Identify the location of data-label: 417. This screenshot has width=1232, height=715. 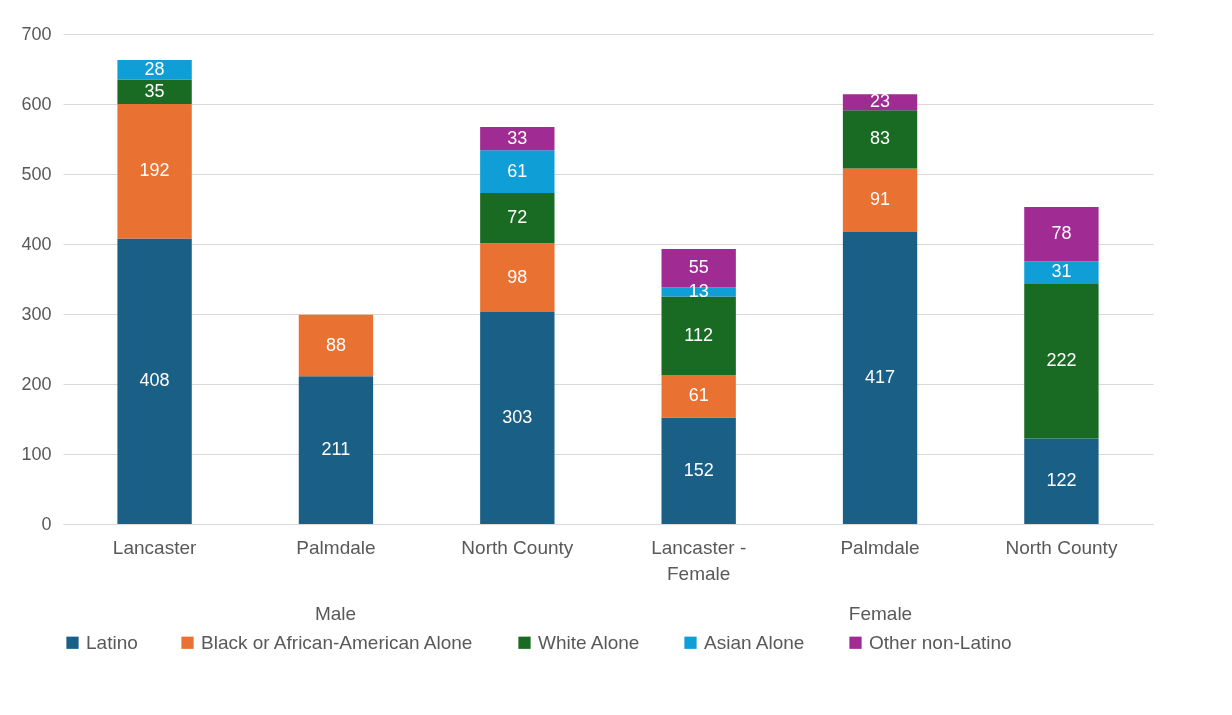
(880, 377).